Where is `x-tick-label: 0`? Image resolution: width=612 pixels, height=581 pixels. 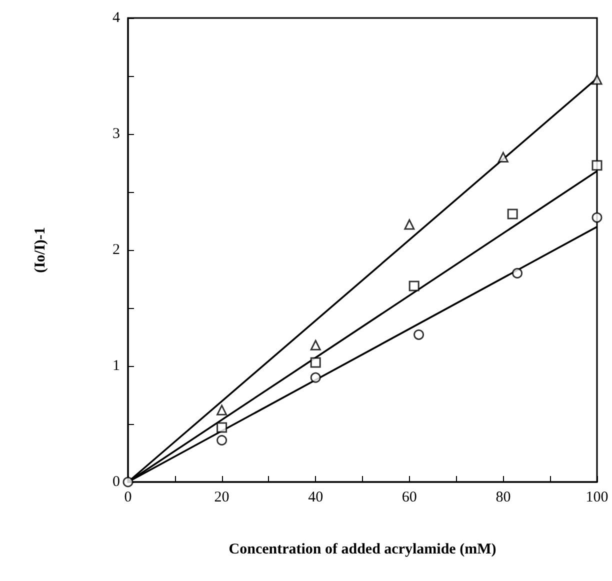
x-tick-label: 0 is located at coordinates (128, 498).